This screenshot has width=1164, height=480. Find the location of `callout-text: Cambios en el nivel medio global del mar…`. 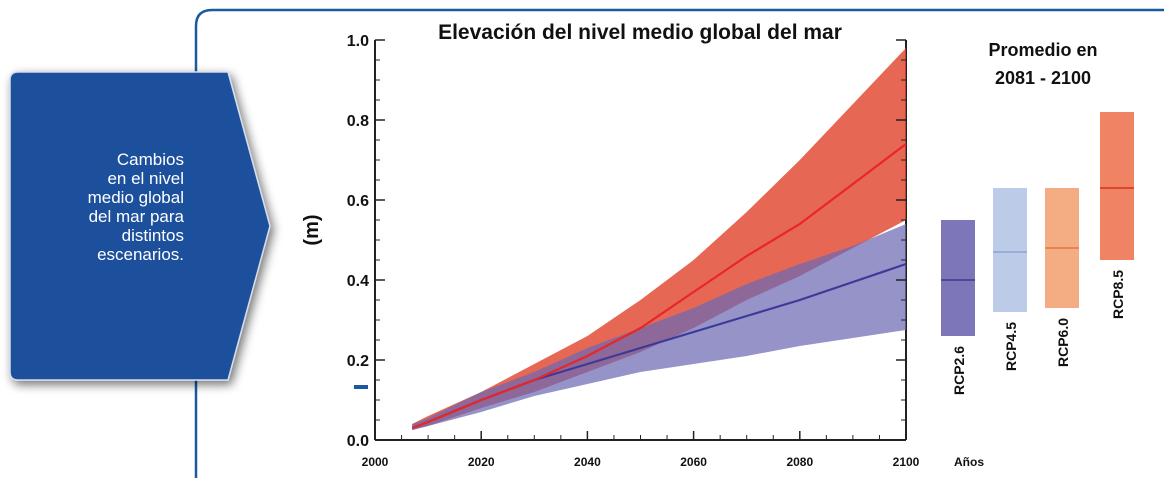

callout-text: Cambios en el nivel medio global del mar… is located at coordinates (100, 207).